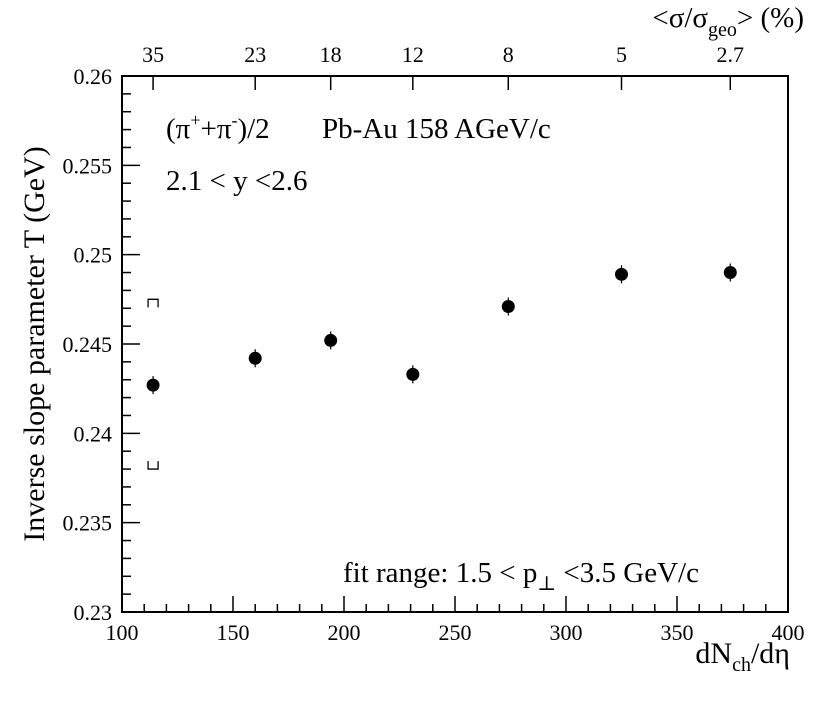  Describe the element at coordinates (255, 54) in the screenshot. I see `top-axis-tick-label: 23` at that location.